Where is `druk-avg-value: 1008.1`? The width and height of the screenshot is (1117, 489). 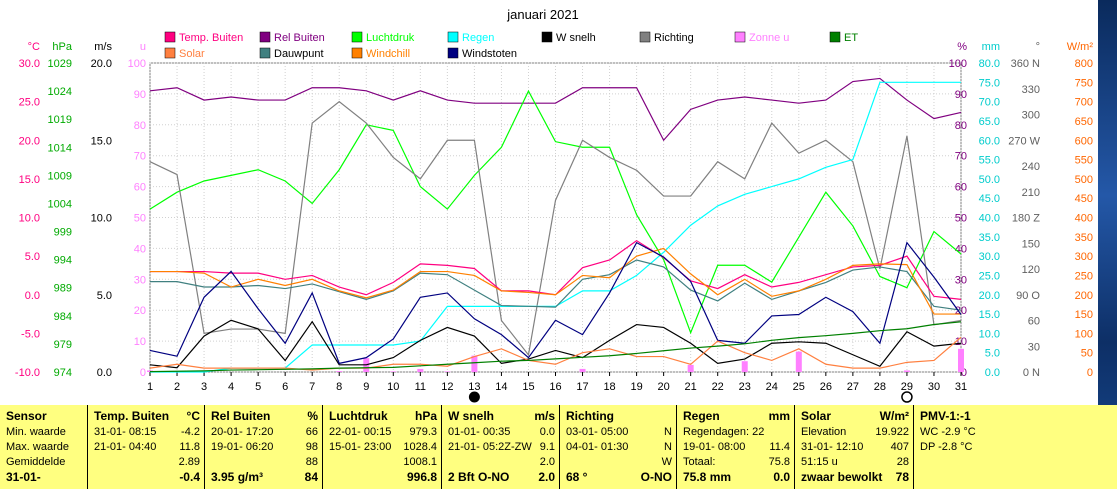
druk-avg-value: 1008.1 is located at coordinates (420, 462).